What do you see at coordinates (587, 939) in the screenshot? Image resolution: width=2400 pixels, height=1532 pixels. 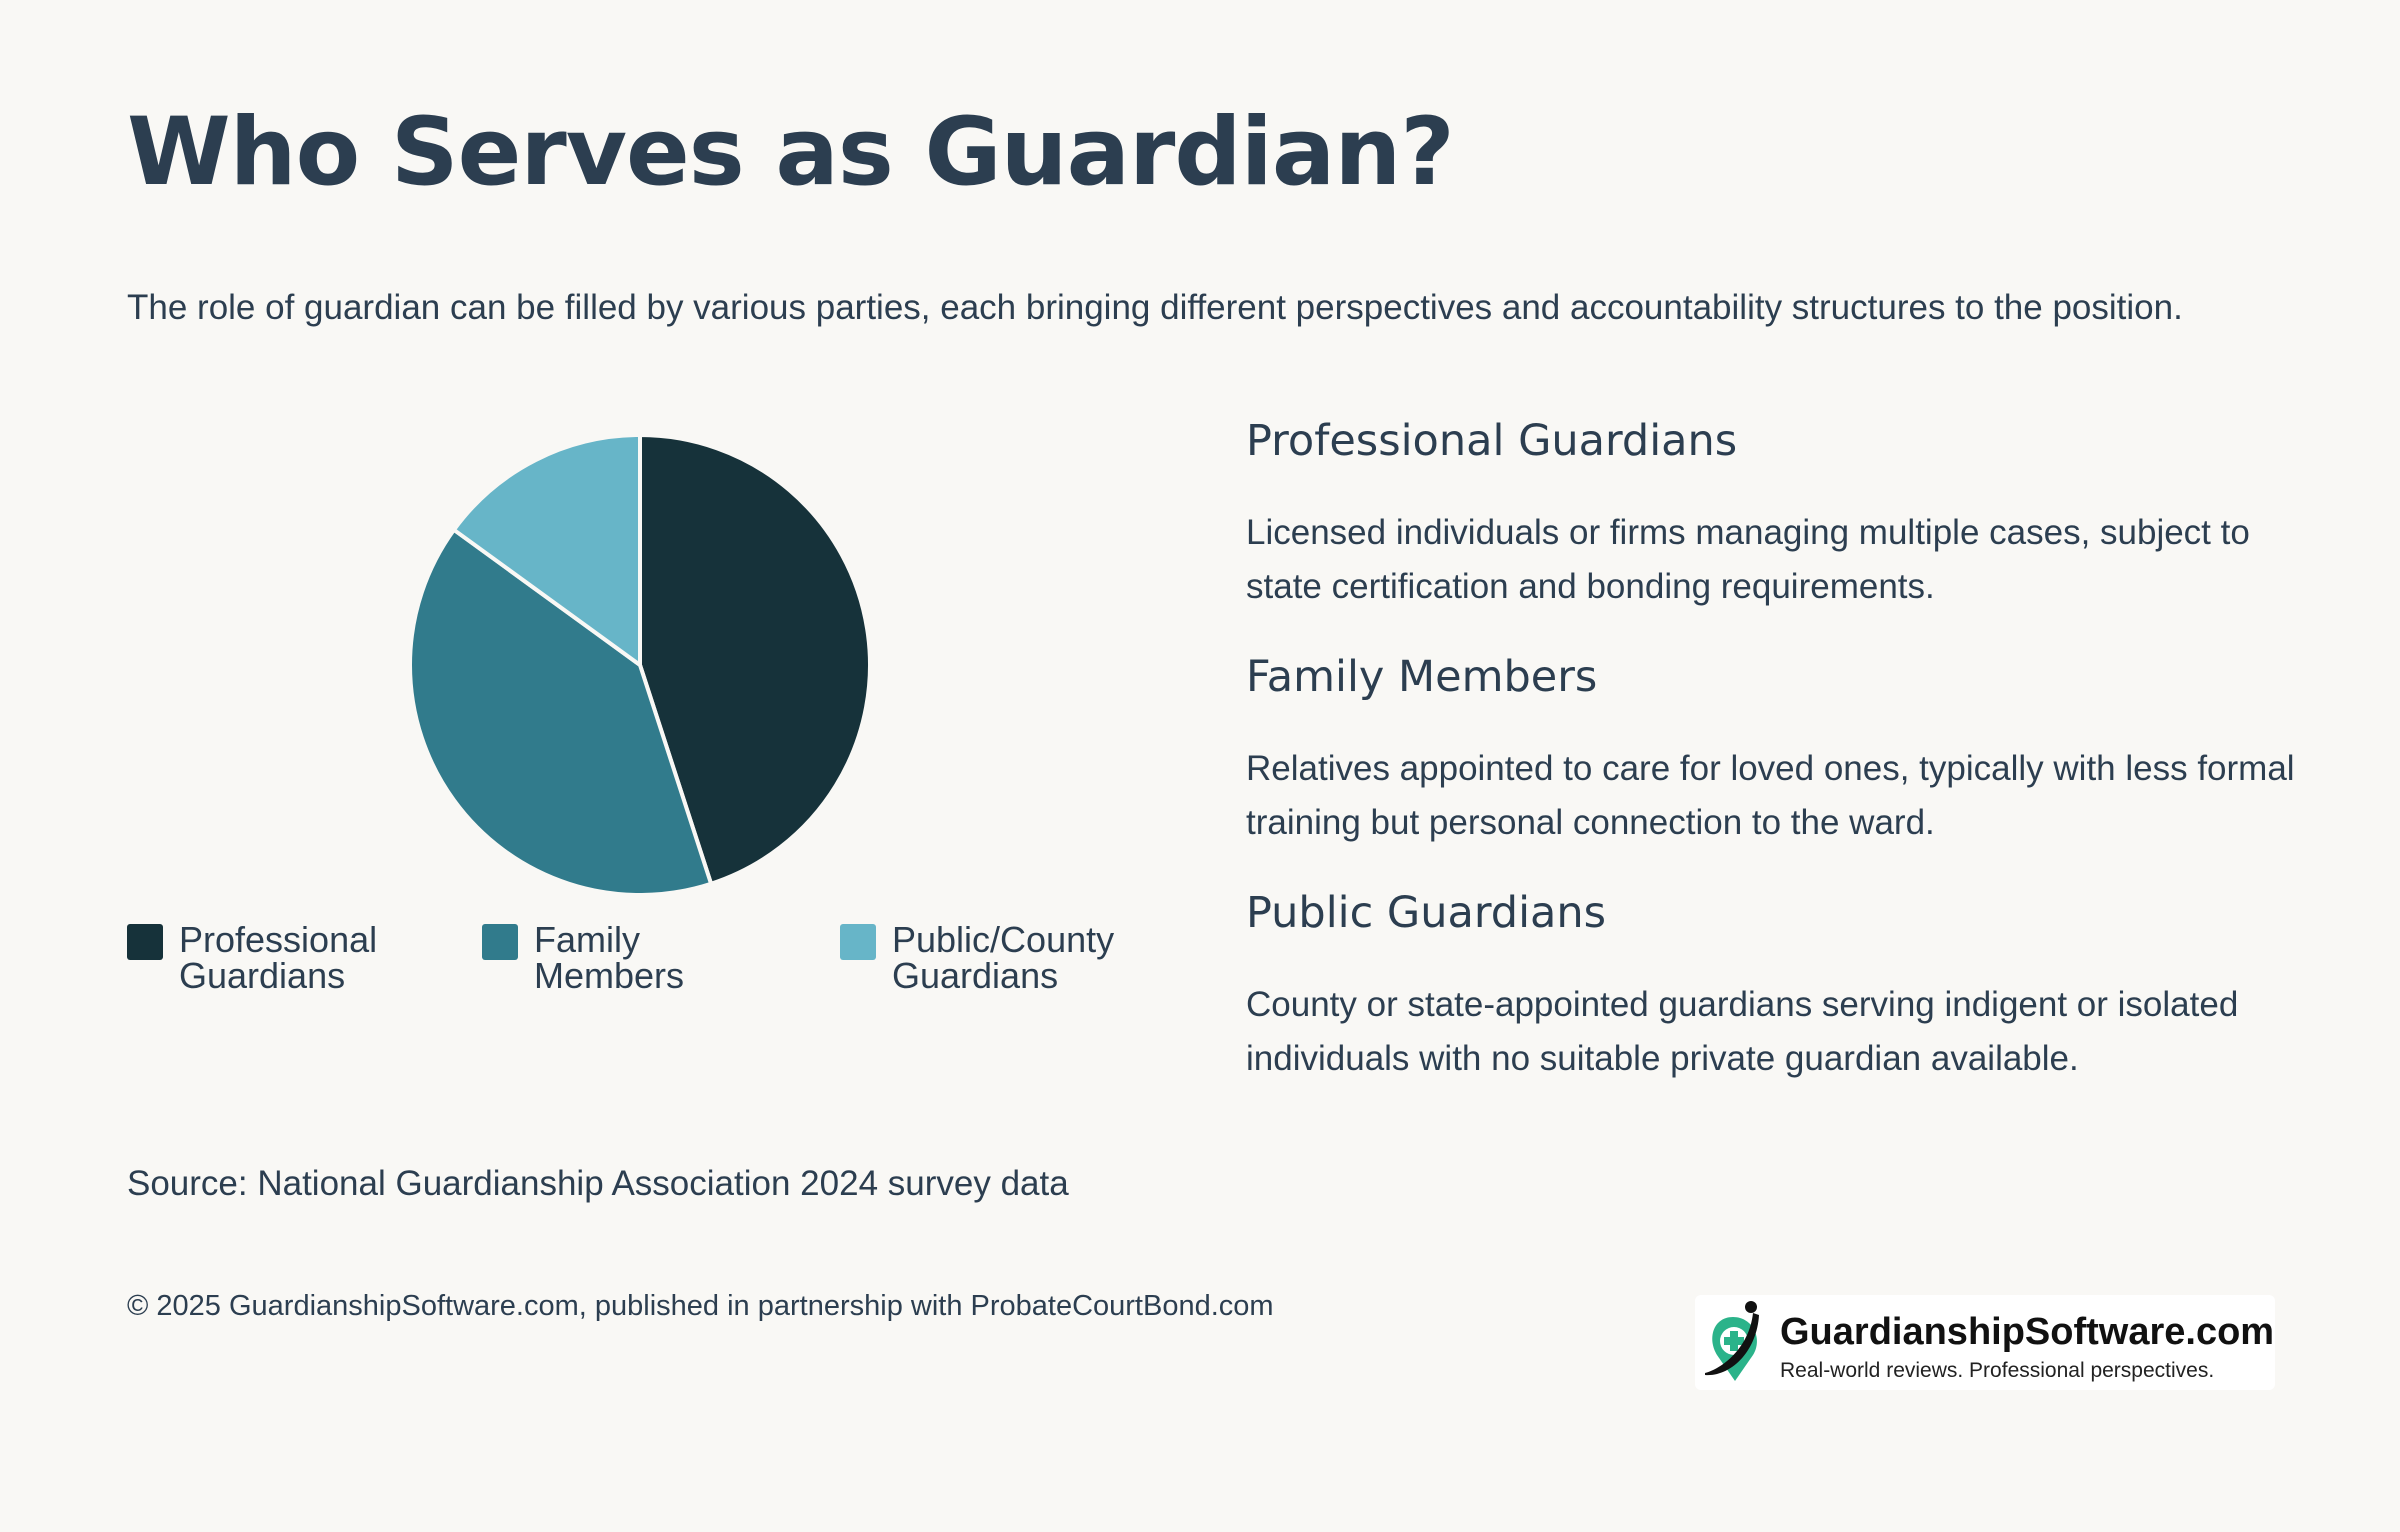 I see `legend-line: Family` at bounding box center [587, 939].